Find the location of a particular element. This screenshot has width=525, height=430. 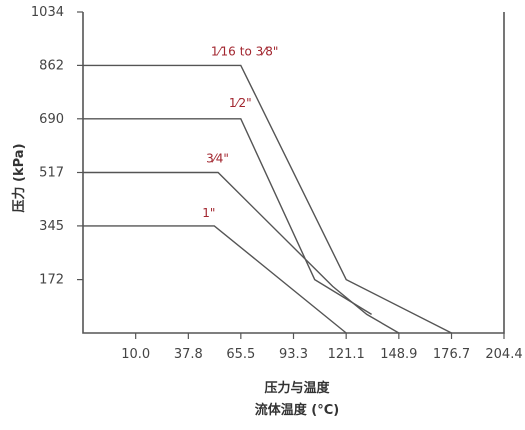

y-tick-label: 862 is located at coordinates (51, 65).